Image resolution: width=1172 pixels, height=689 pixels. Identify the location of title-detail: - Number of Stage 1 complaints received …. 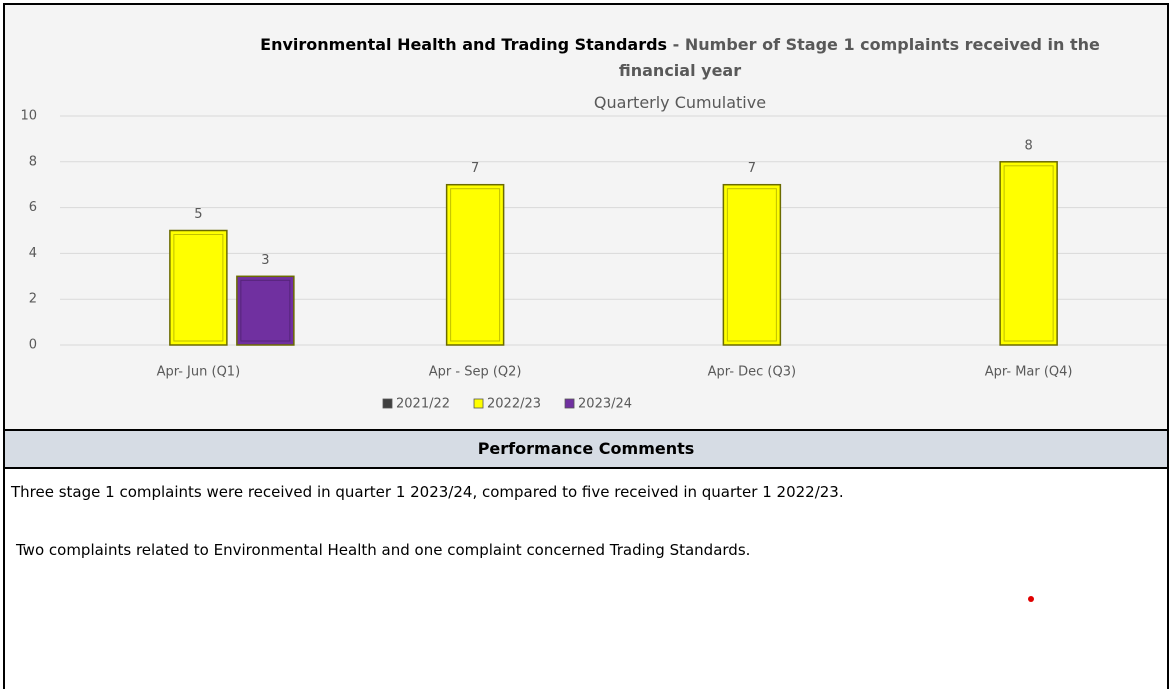
(859, 57).